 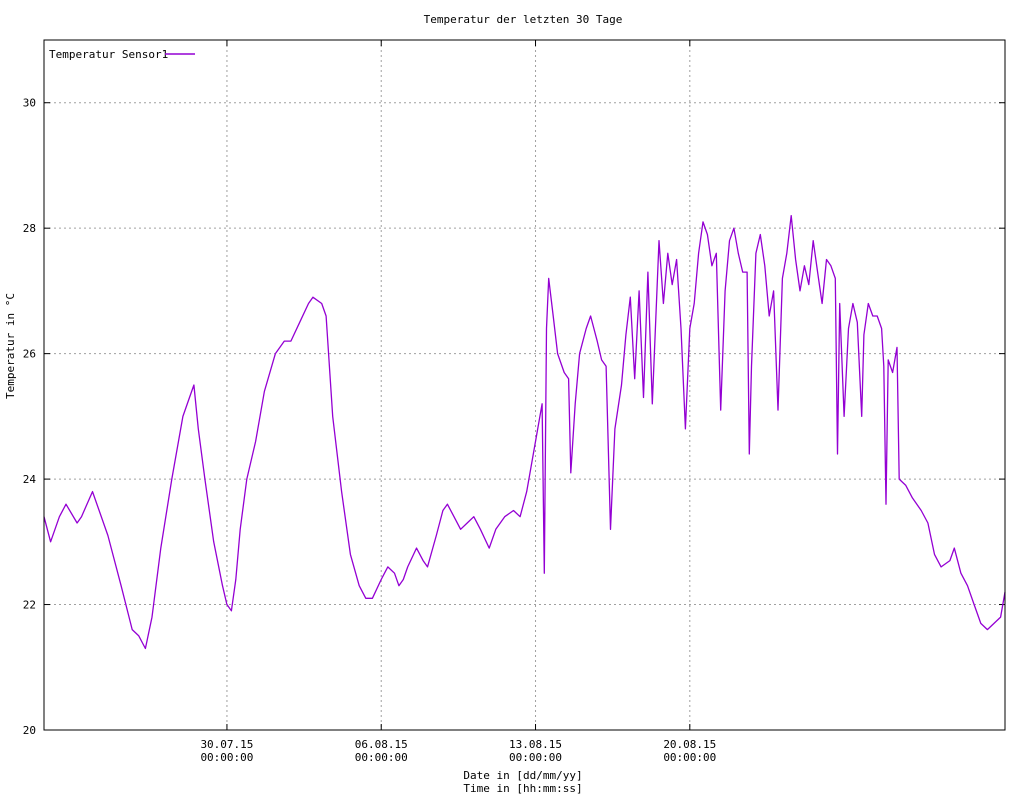 I want to click on legend: Temperatur Sensor1, so click(x=122, y=54).